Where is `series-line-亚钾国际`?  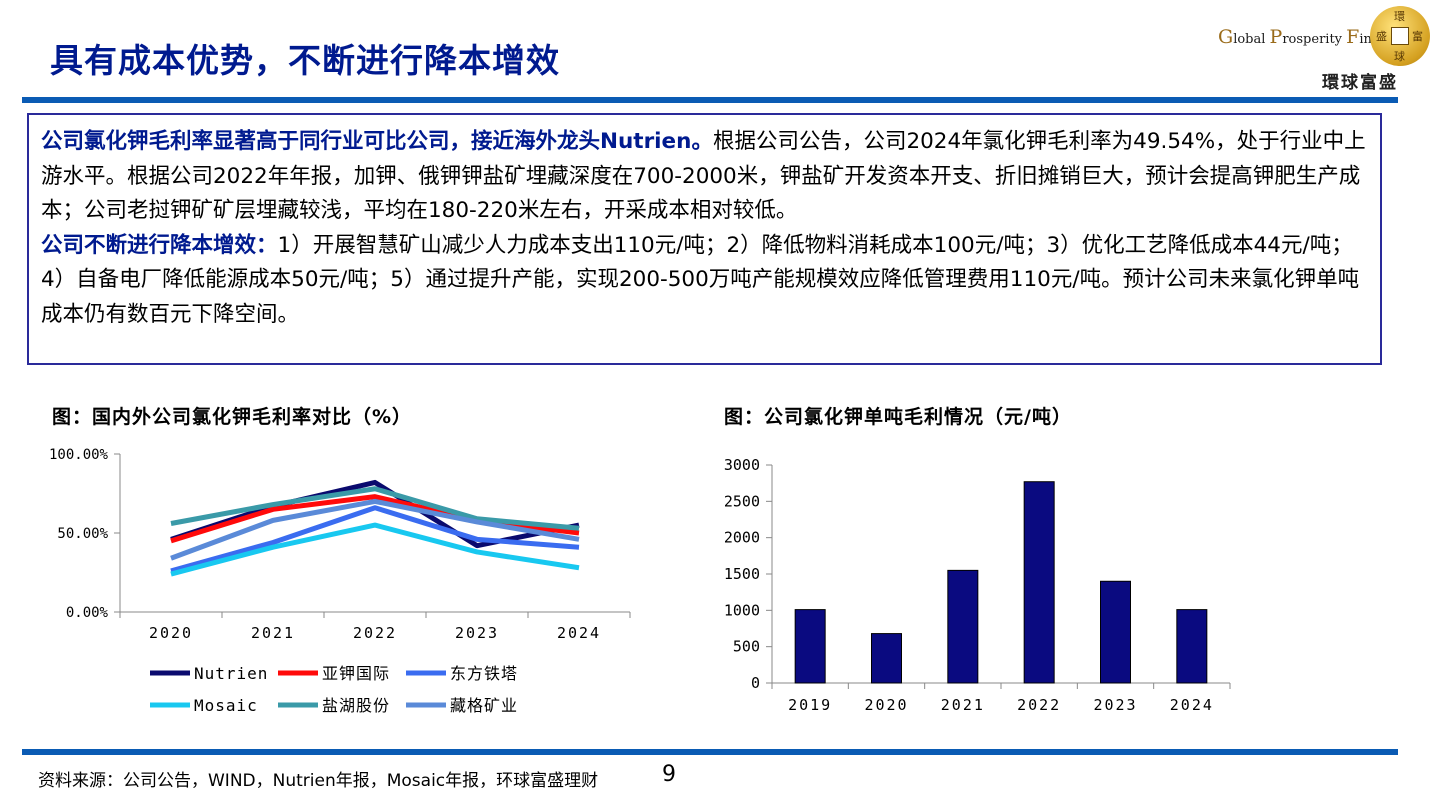
series-line-亚钾国际 is located at coordinates (375, 519).